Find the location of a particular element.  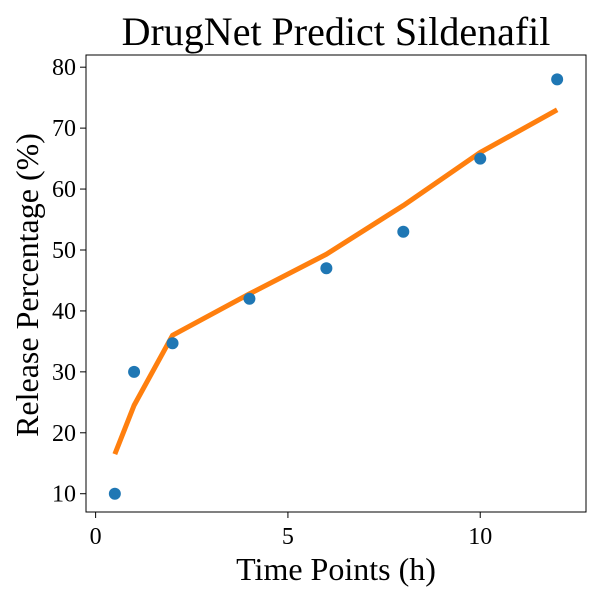

y-tick-label: 70 is located at coordinates (64, 129).